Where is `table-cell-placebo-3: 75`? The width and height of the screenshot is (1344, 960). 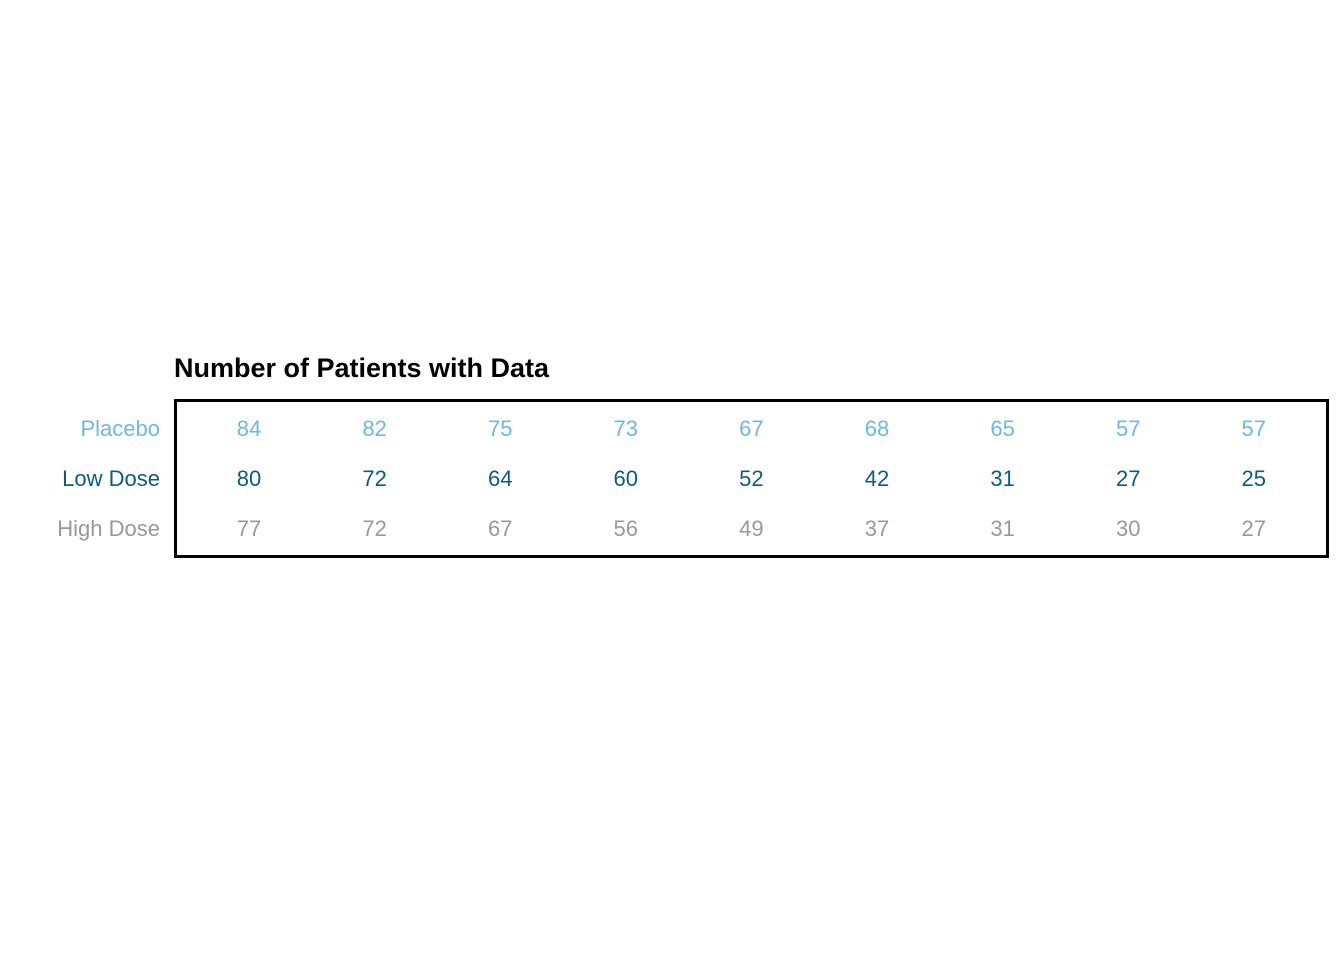 table-cell-placebo-3: 75 is located at coordinates (500, 428).